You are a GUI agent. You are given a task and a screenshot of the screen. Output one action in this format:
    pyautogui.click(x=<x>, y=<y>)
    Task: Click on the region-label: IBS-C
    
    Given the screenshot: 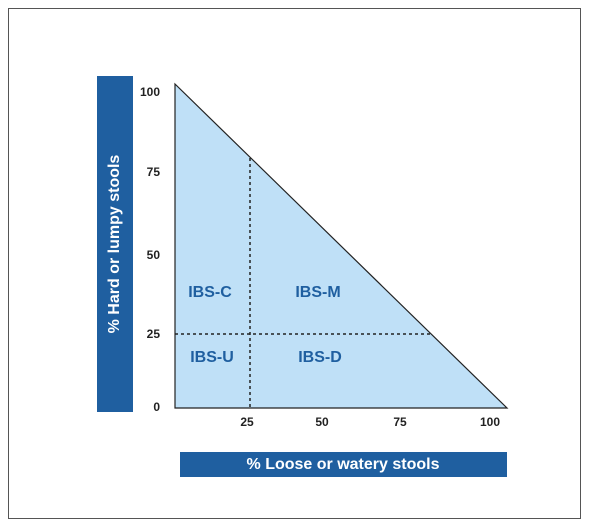 What is the action you would take?
    pyautogui.click(x=210, y=292)
    